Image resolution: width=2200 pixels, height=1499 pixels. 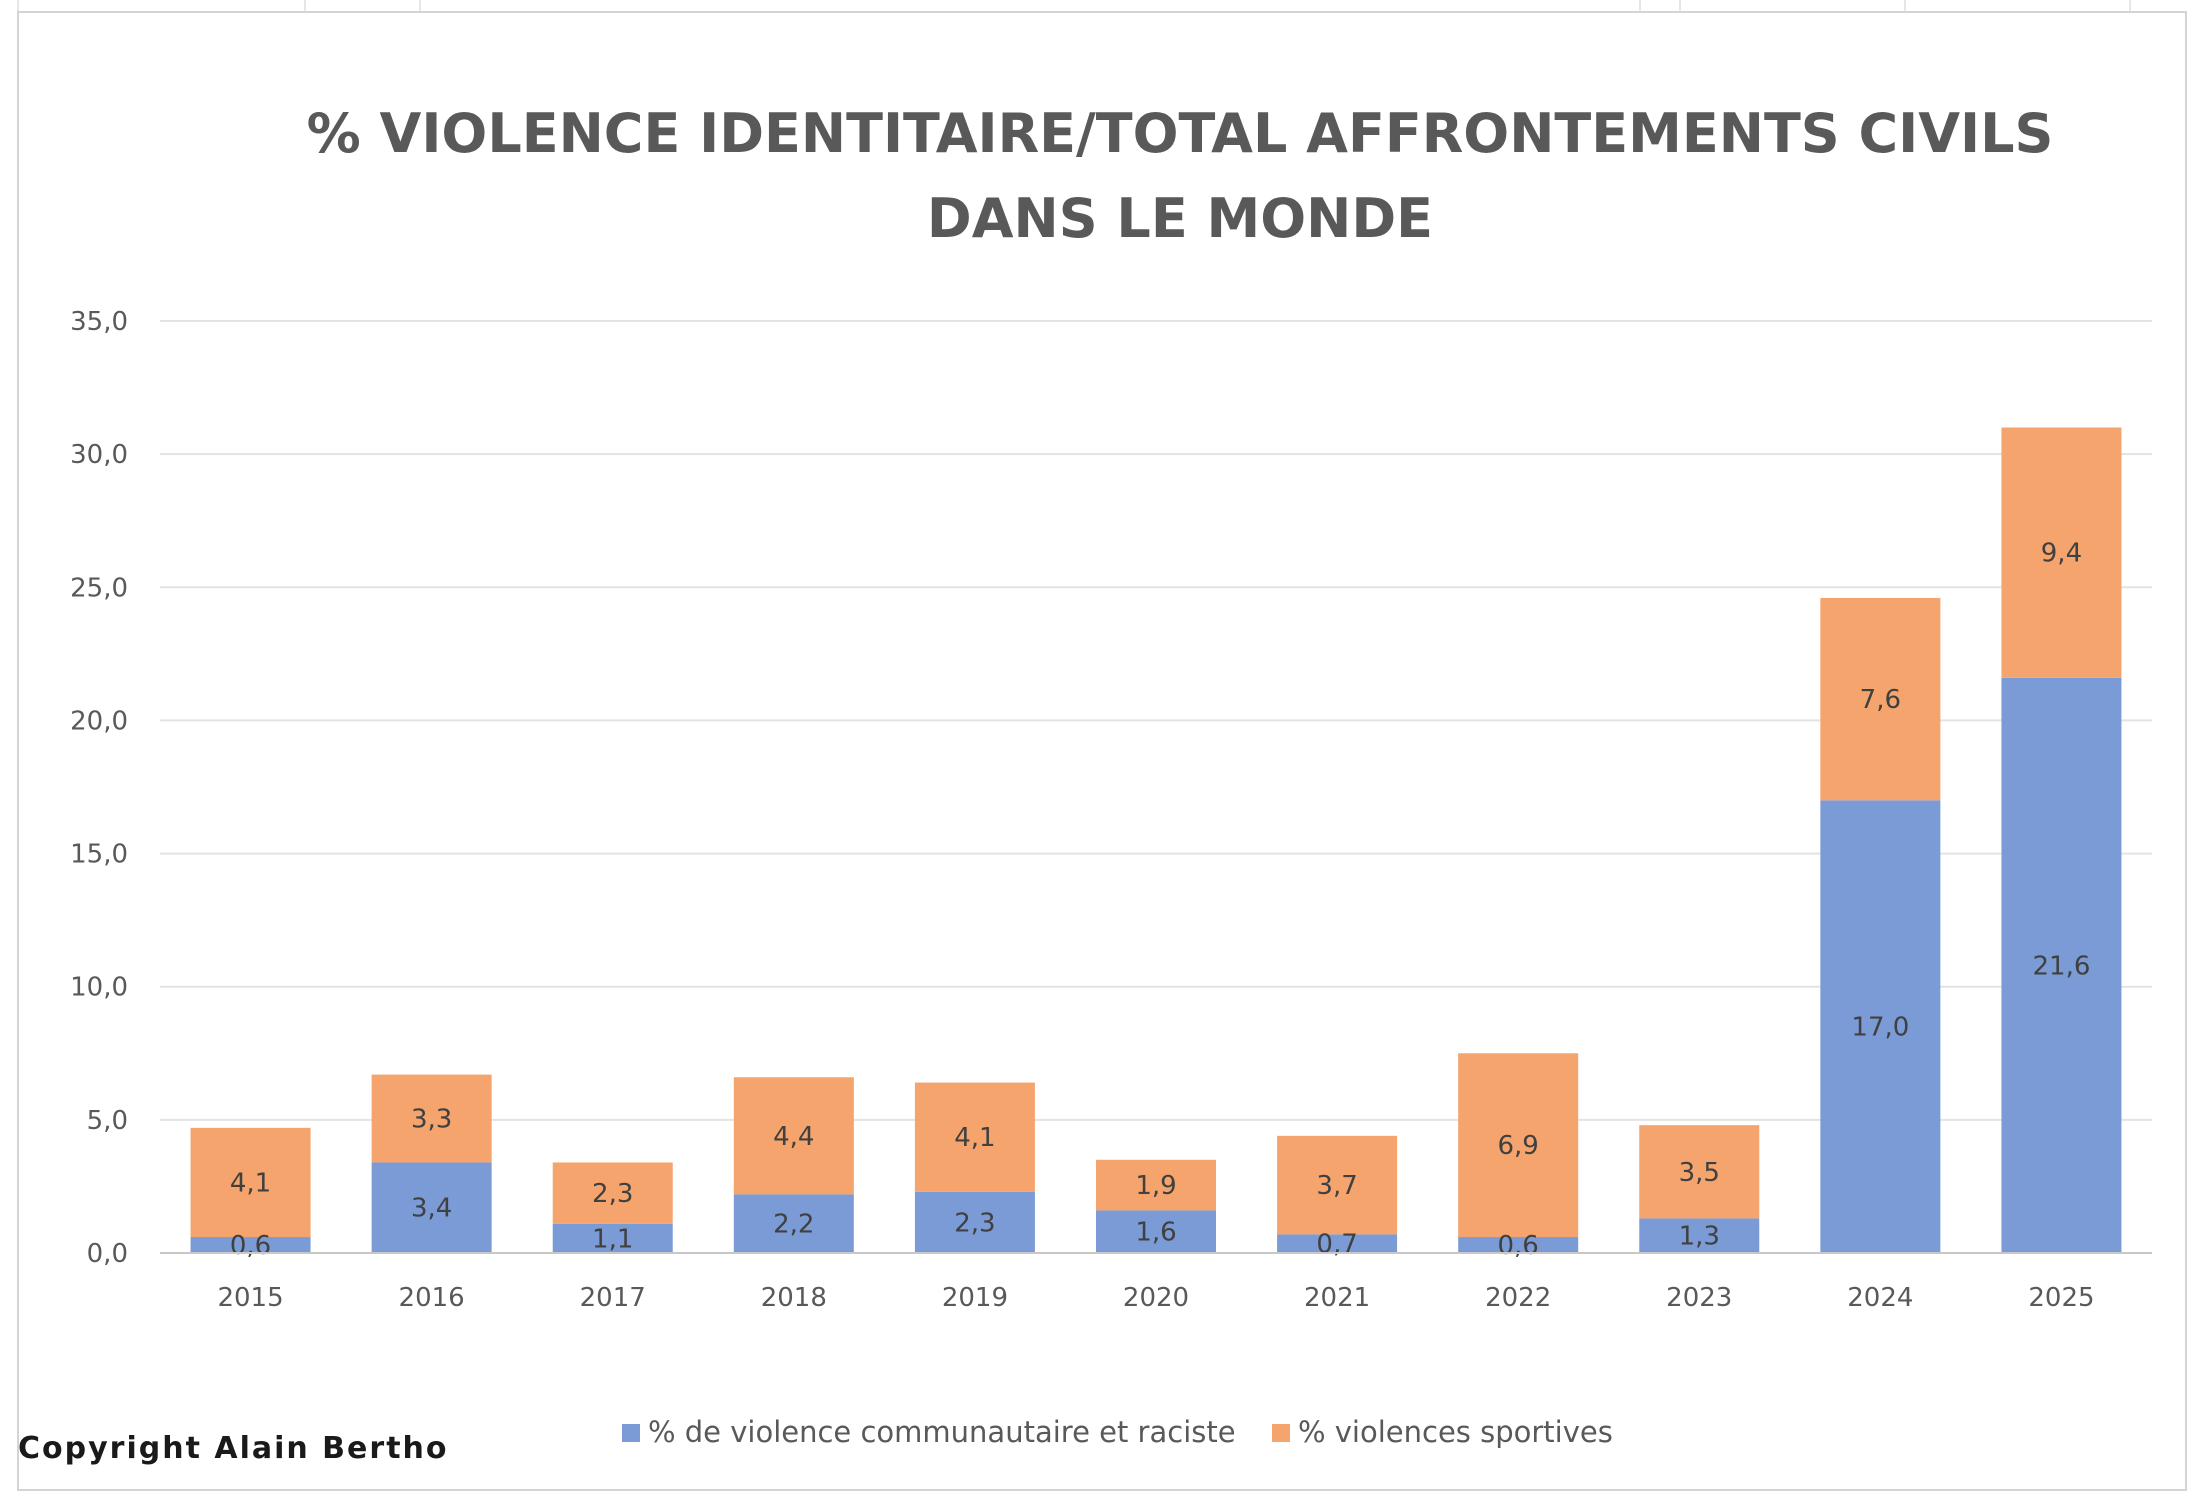 What do you see at coordinates (99, 855) in the screenshot?
I see `y-tick-label: 15,0` at bounding box center [99, 855].